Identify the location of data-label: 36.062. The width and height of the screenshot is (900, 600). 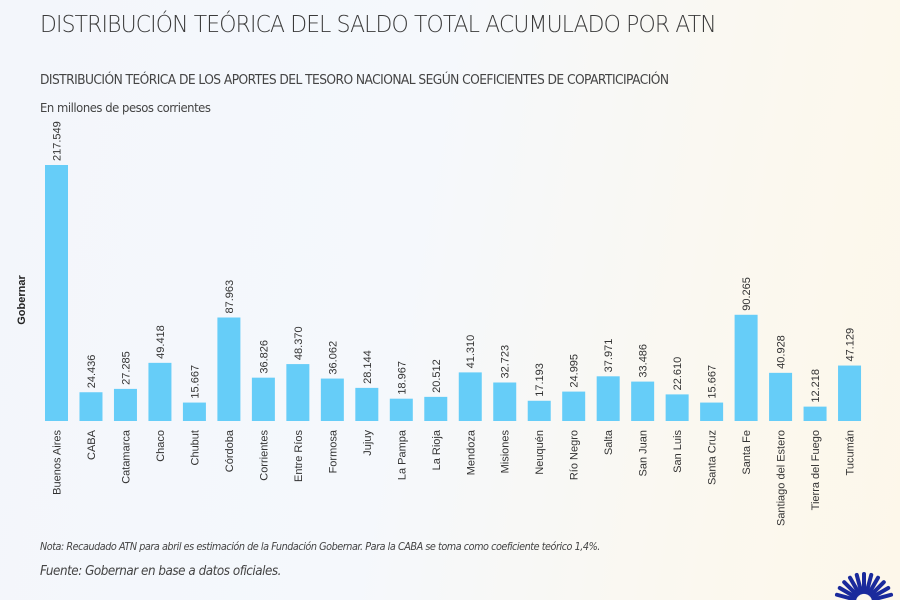
(333, 358).